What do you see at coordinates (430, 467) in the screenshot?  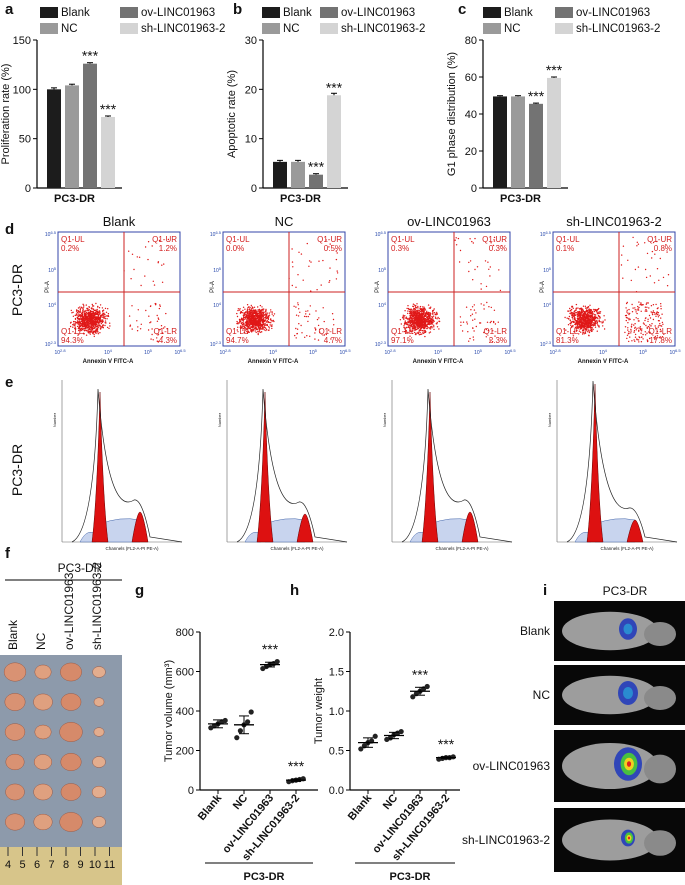 I see `g1-peak` at bounding box center [430, 467].